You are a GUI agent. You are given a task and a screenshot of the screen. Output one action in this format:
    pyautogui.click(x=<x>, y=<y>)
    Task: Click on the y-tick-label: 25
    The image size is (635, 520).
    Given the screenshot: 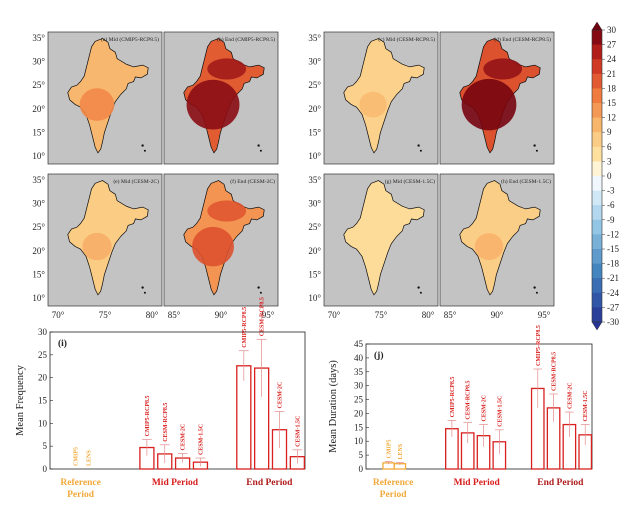 What is the action you would take?
    pyautogui.click(x=43, y=355)
    